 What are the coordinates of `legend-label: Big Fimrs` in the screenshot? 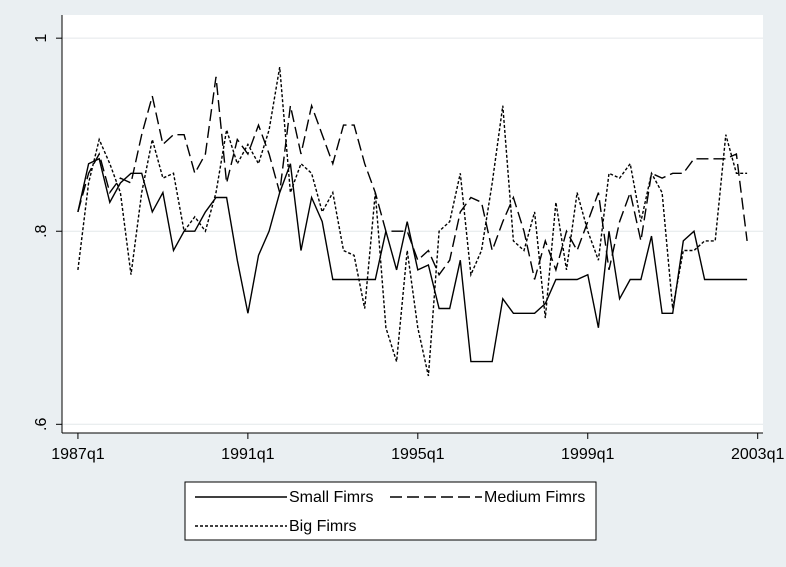 It's located at (323, 526).